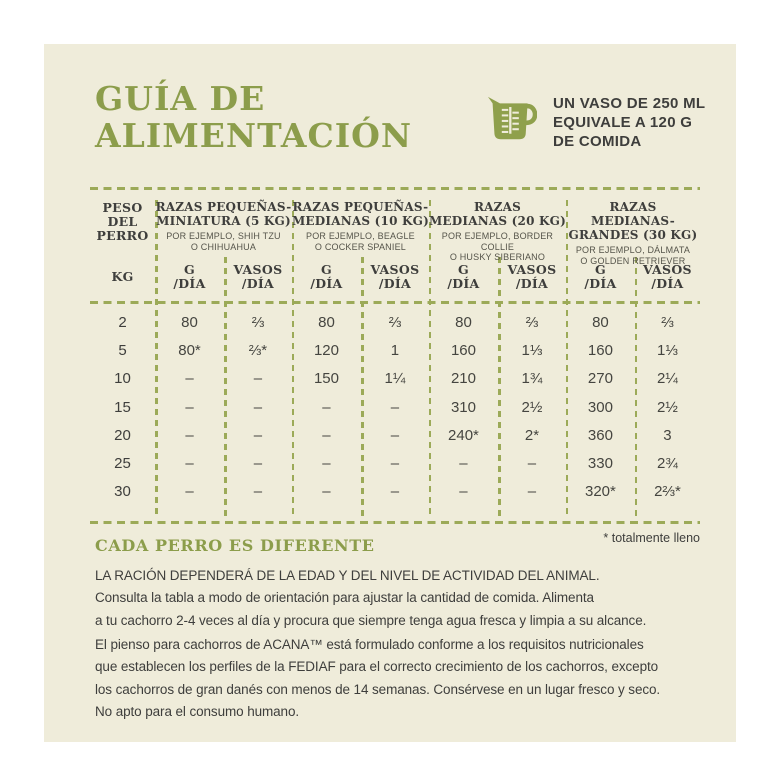 The width and height of the screenshot is (780, 780). What do you see at coordinates (532, 435) in the screenshot?
I see `table-cell: 2*` at bounding box center [532, 435].